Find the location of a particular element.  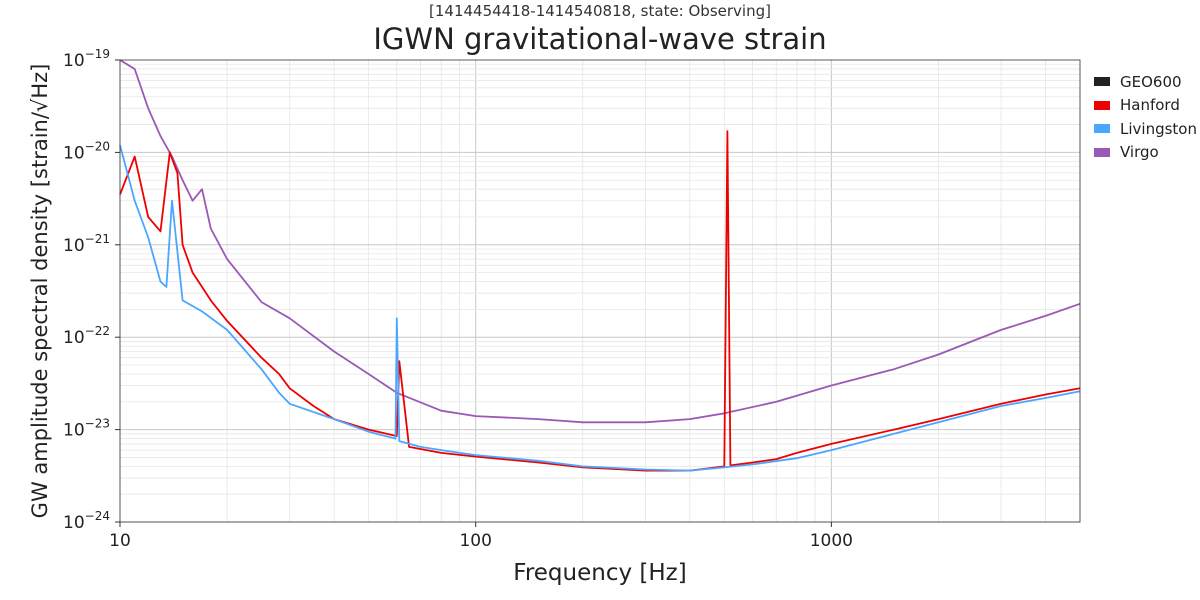

legend-item-hanford: Hanford is located at coordinates (1145, 106).